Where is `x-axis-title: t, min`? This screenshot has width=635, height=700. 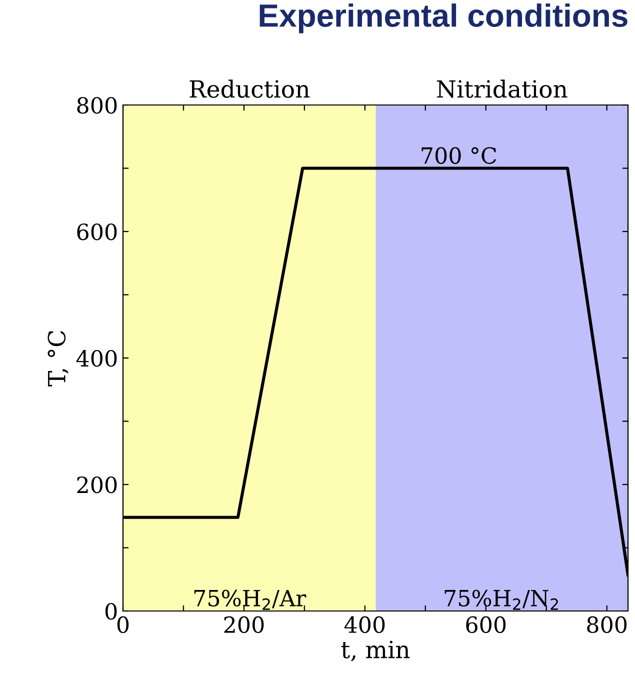 x-axis-title: t, min is located at coordinates (375, 651).